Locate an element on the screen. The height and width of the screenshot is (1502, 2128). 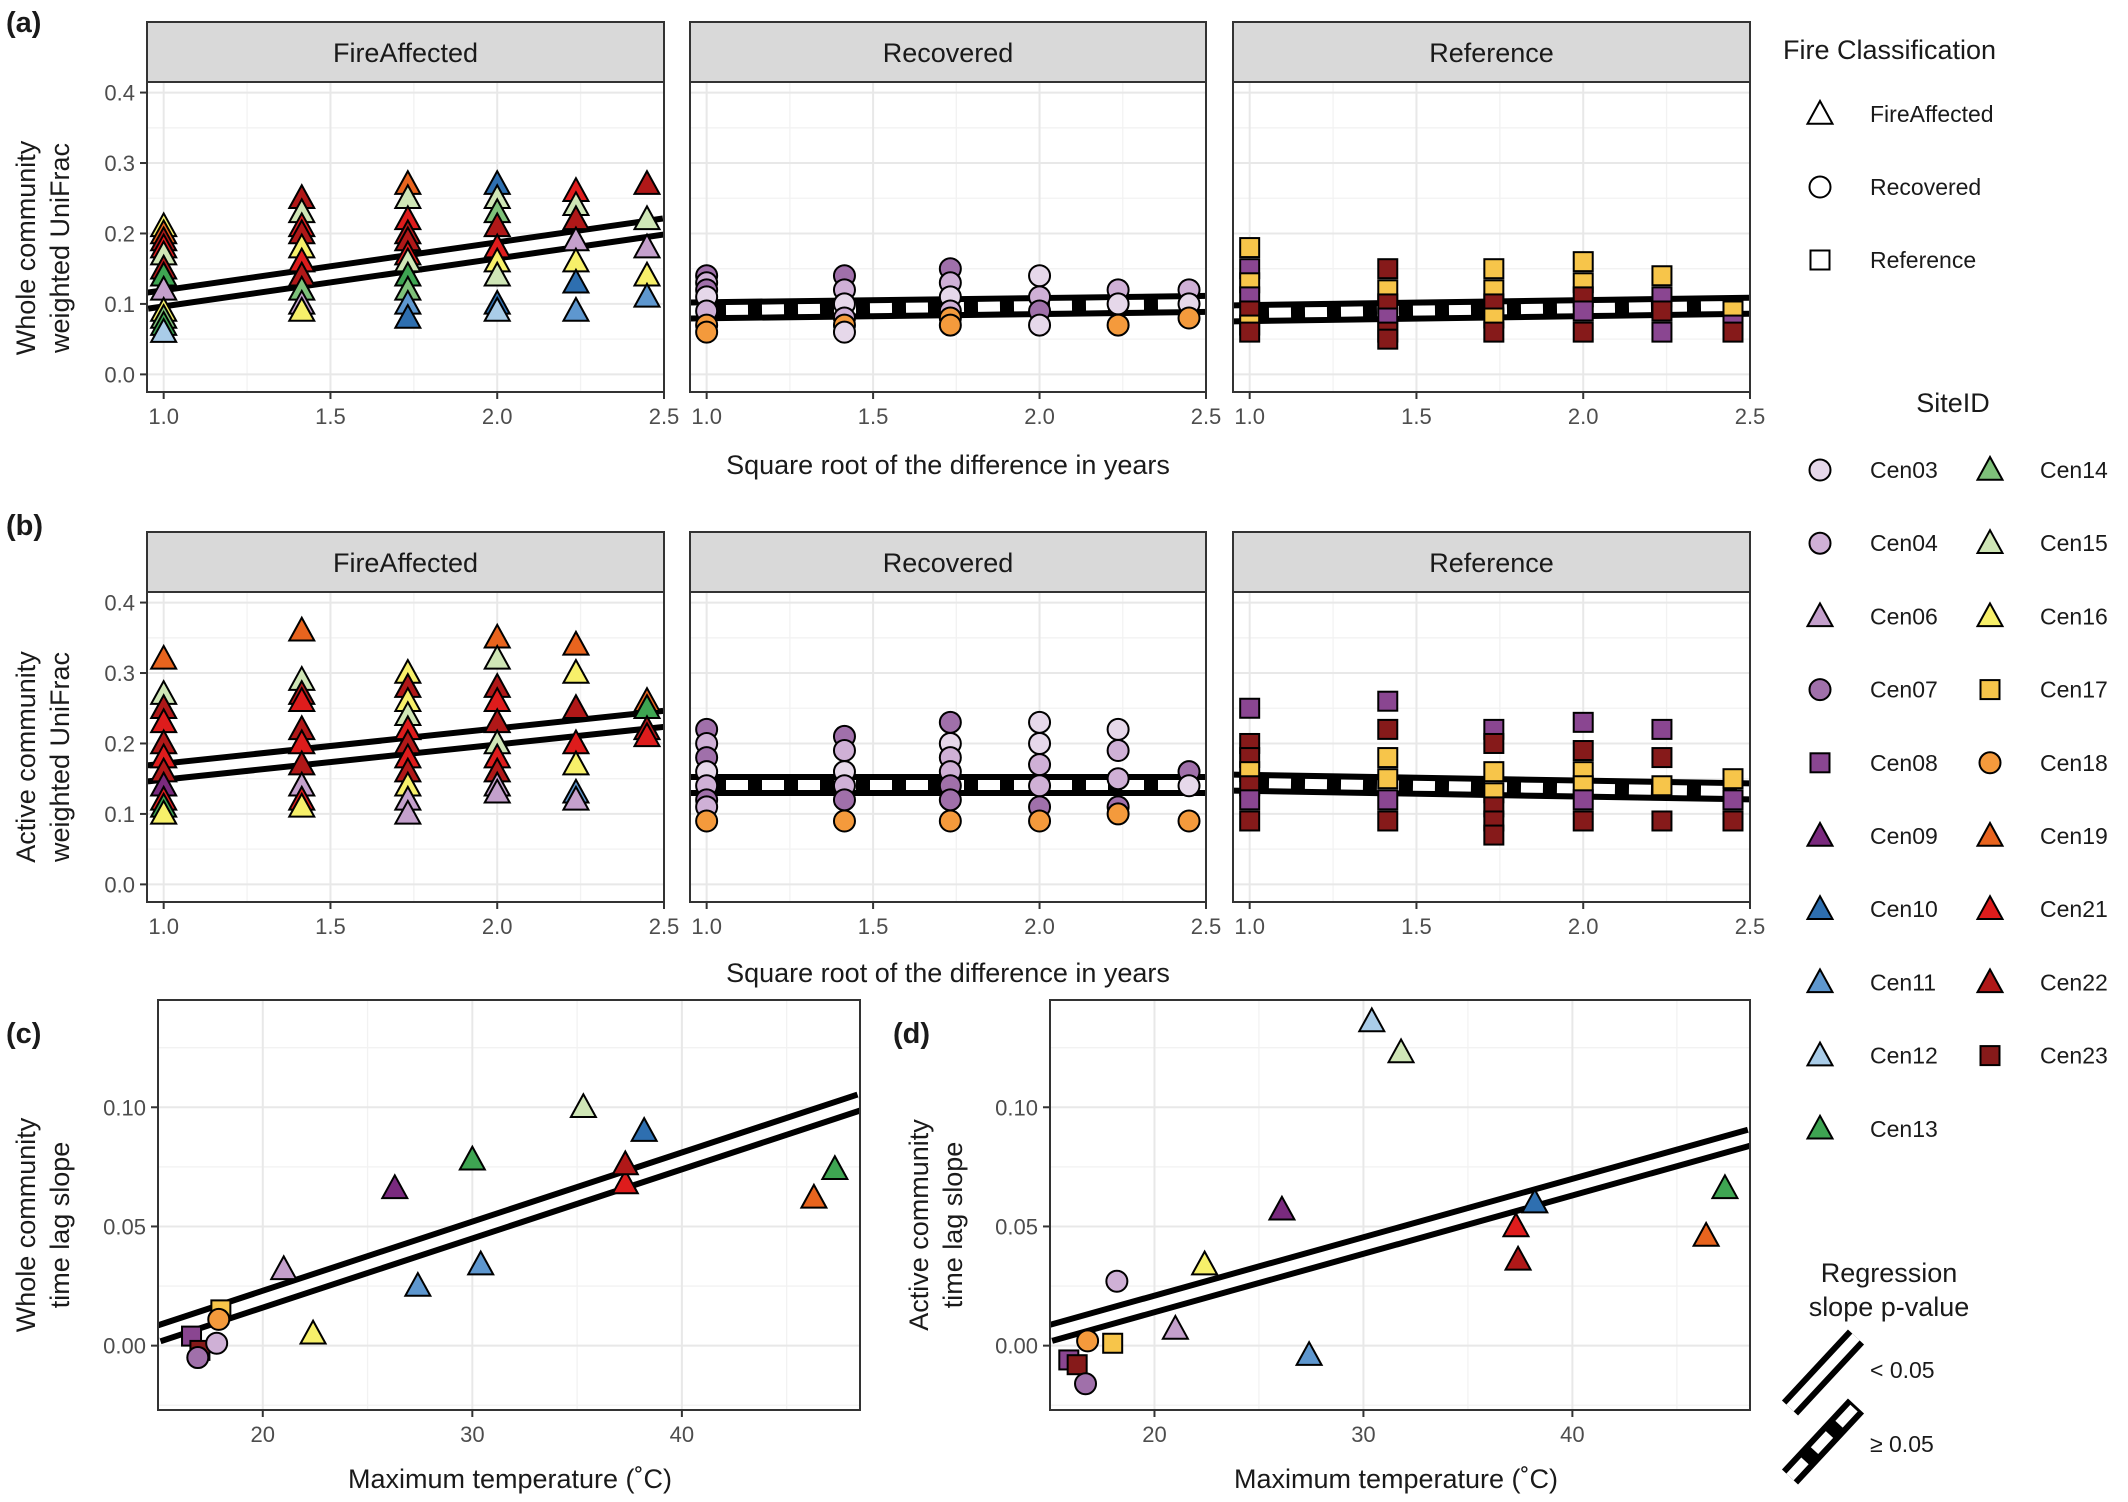
legend-site-key-cen11 is located at coordinates (1820, 980).